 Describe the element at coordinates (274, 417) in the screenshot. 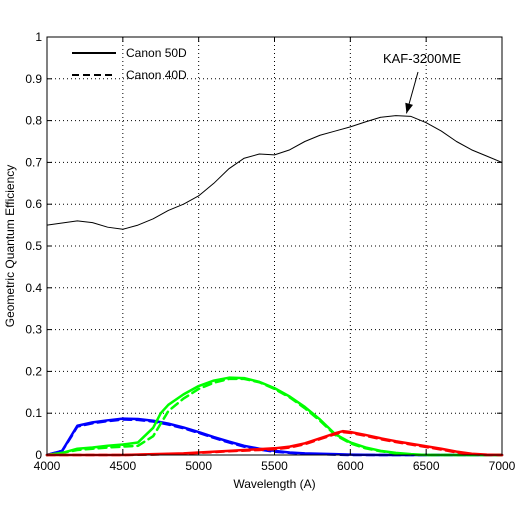

I see `series-40d-green-line` at that location.